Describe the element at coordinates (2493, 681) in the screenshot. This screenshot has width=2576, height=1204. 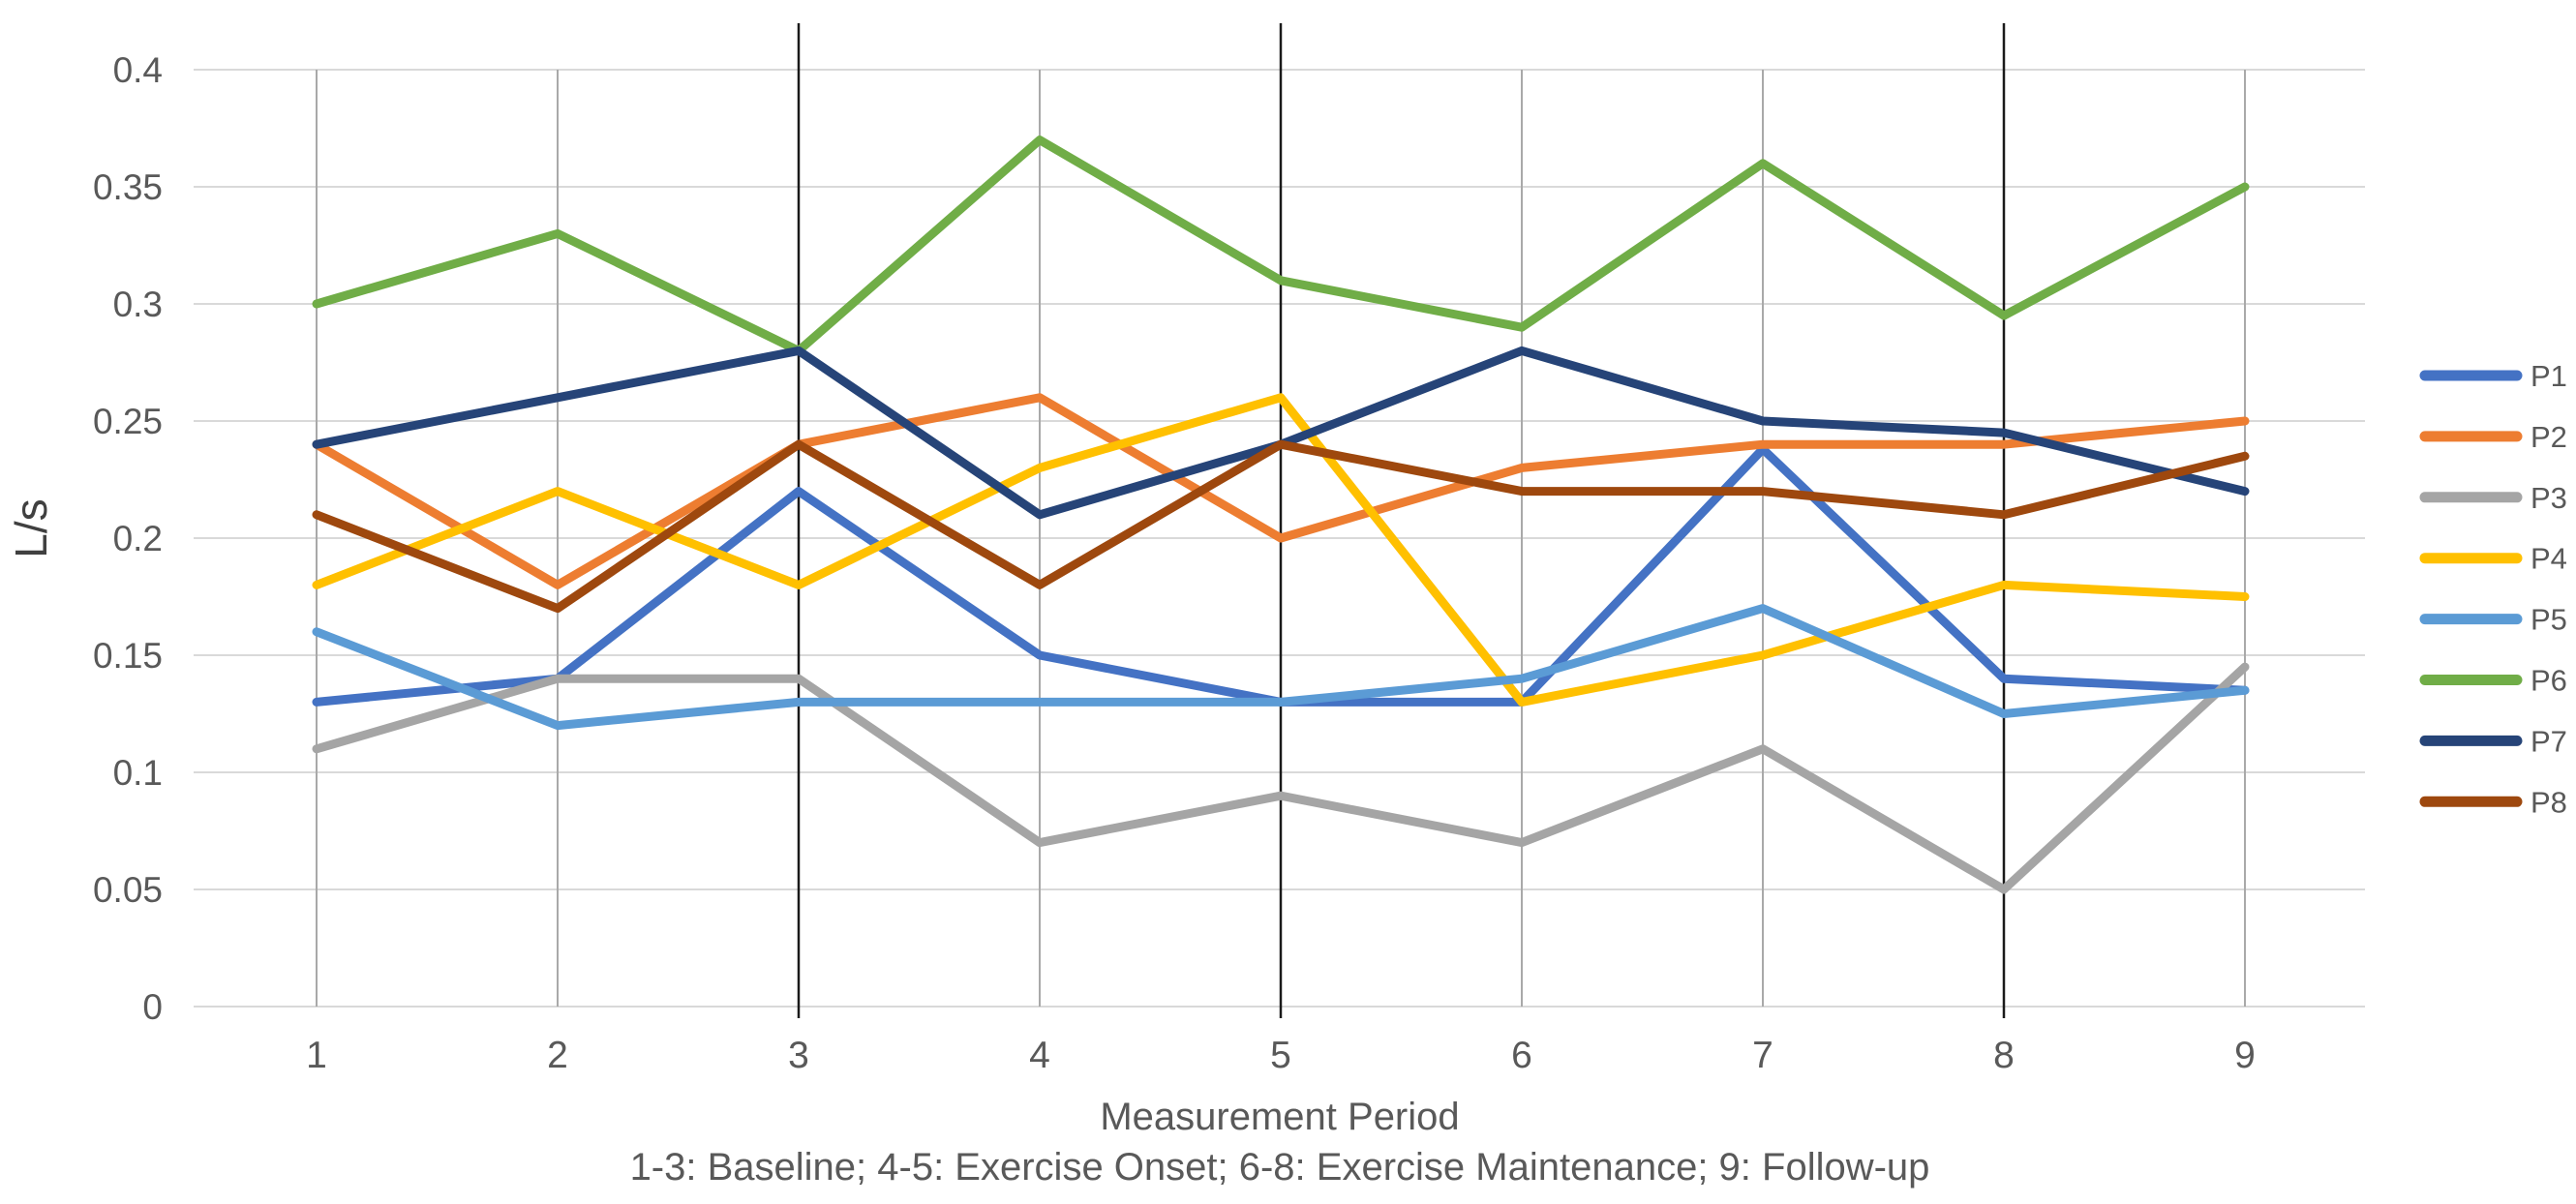
I see `legend-item-P6: P6` at that location.